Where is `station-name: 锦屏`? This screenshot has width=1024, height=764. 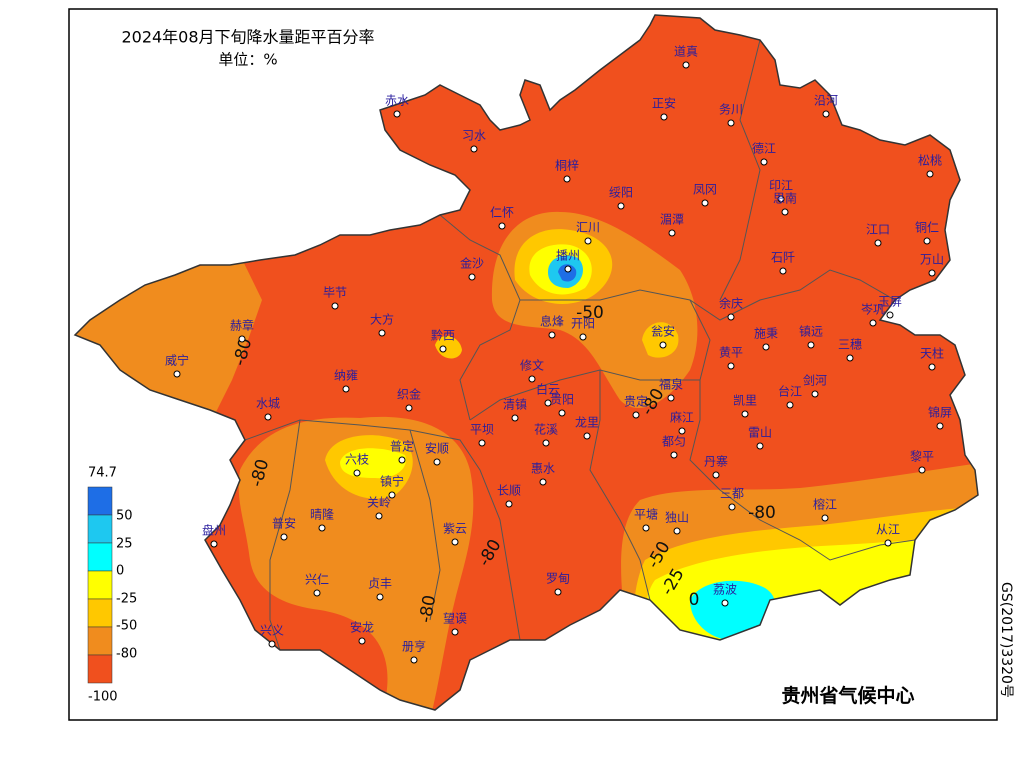
station-name: 锦屏 is located at coordinates (940, 413).